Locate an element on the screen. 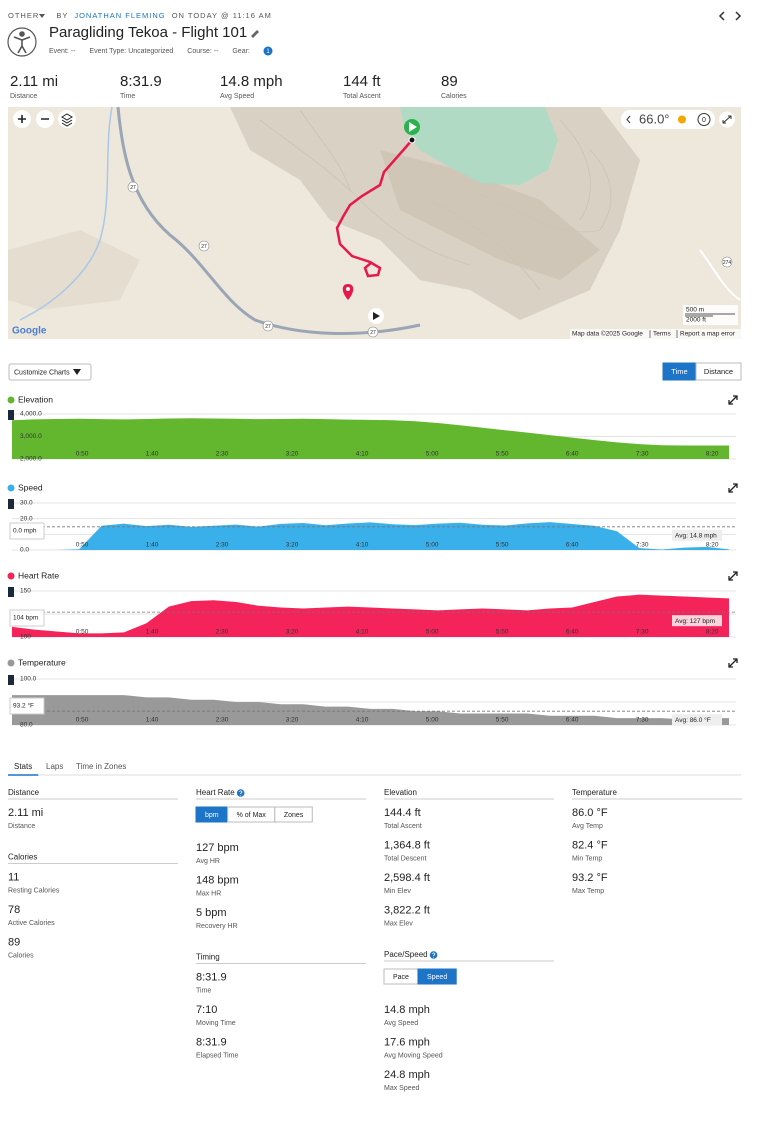  gear: Gear: is located at coordinates (241, 51).